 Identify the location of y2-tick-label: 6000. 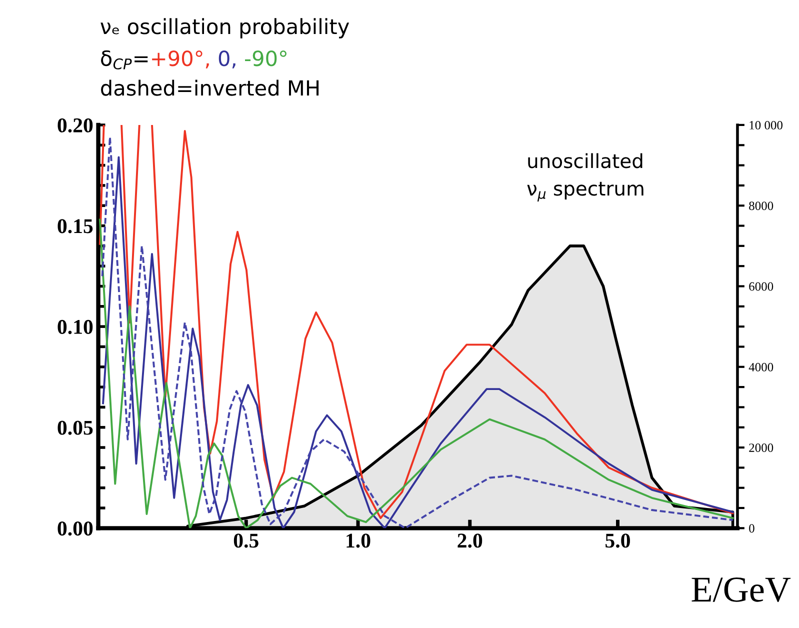
(761, 286).